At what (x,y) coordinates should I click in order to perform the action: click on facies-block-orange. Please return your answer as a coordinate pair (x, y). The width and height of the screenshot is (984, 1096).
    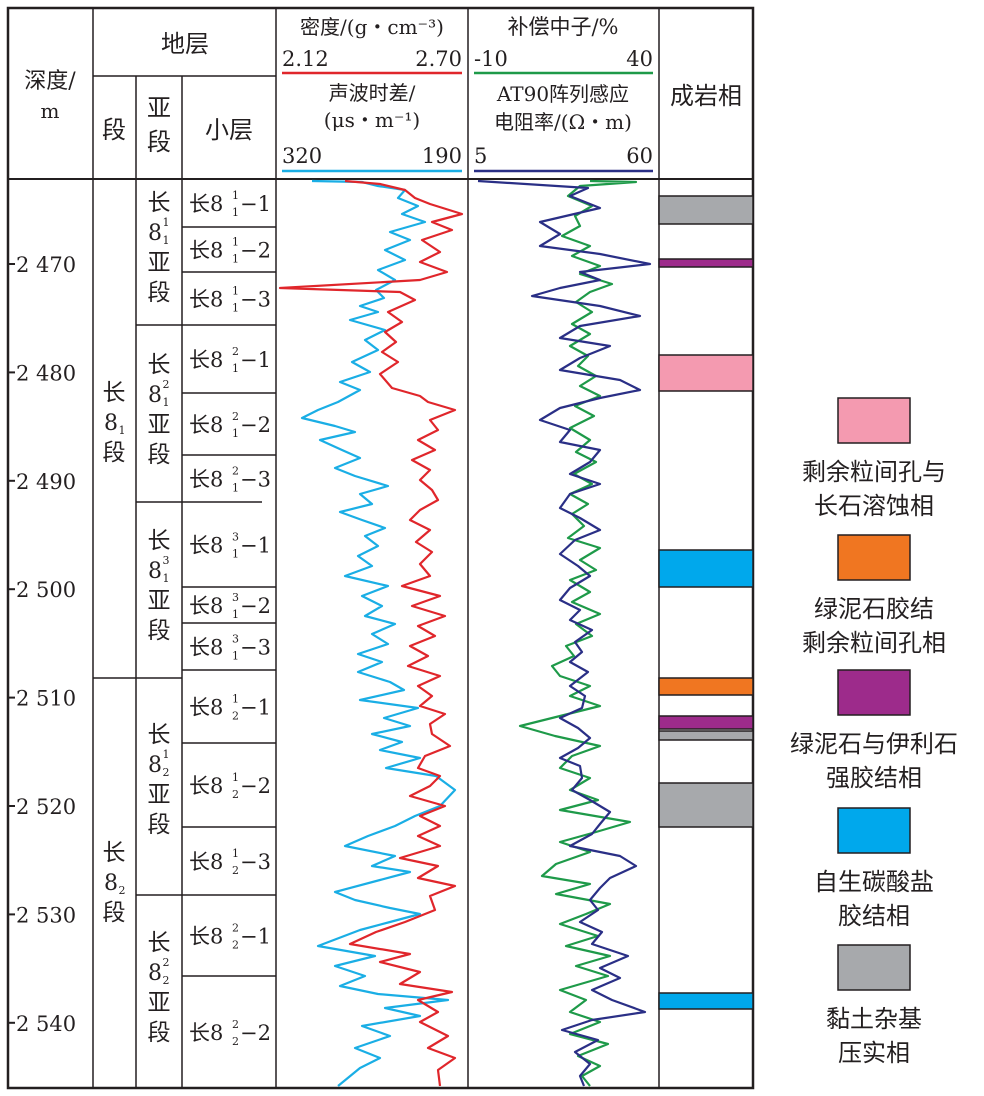
    Looking at the image, I should click on (706, 686).